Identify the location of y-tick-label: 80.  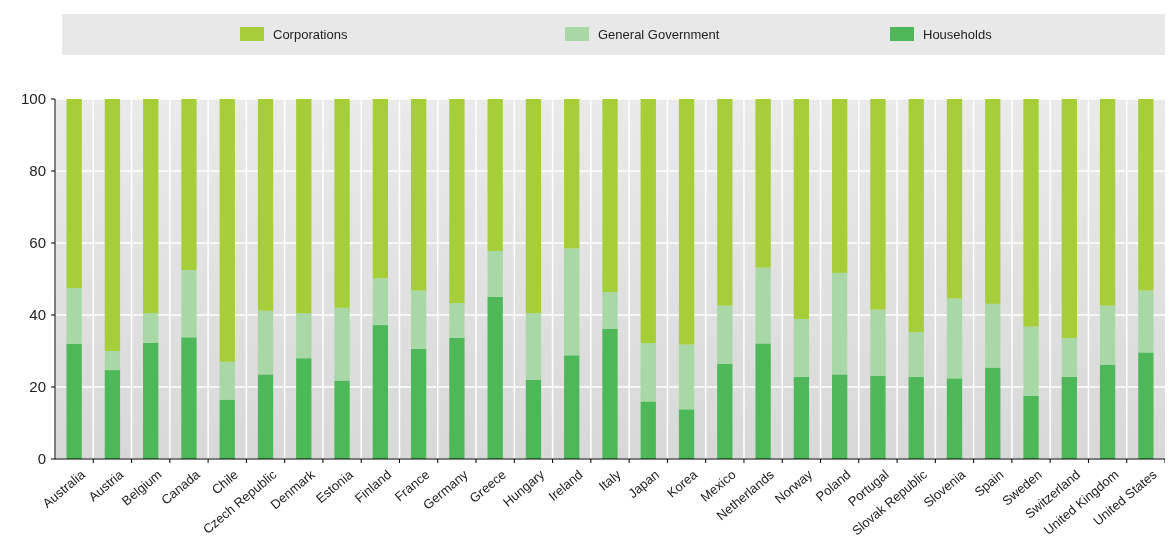
(37, 171).